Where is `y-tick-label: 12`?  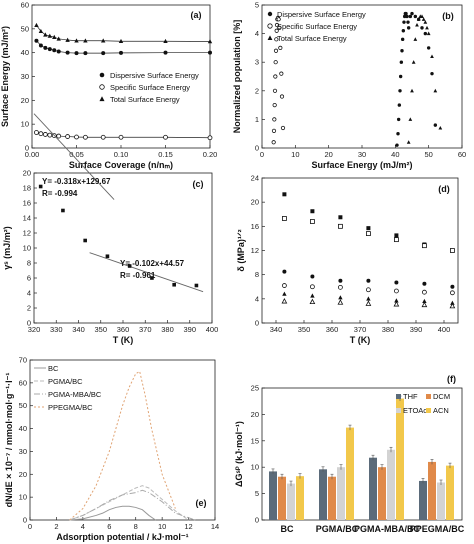
y-tick-label: 12 is located at coordinates (255, 250).